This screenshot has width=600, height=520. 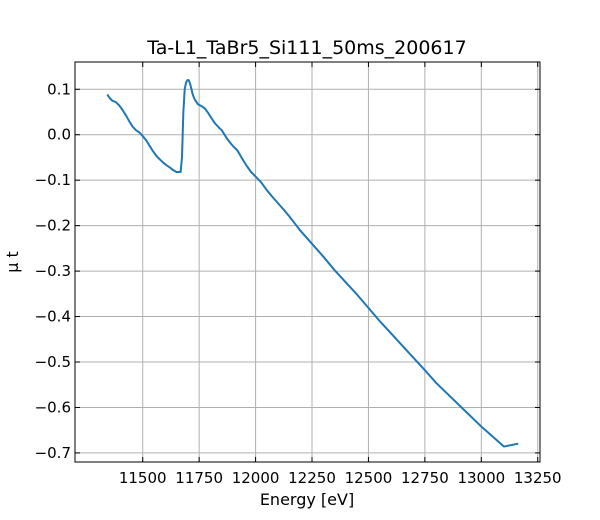 What do you see at coordinates (369, 478) in the screenshot?
I see `x-tick-label: 12500` at bounding box center [369, 478].